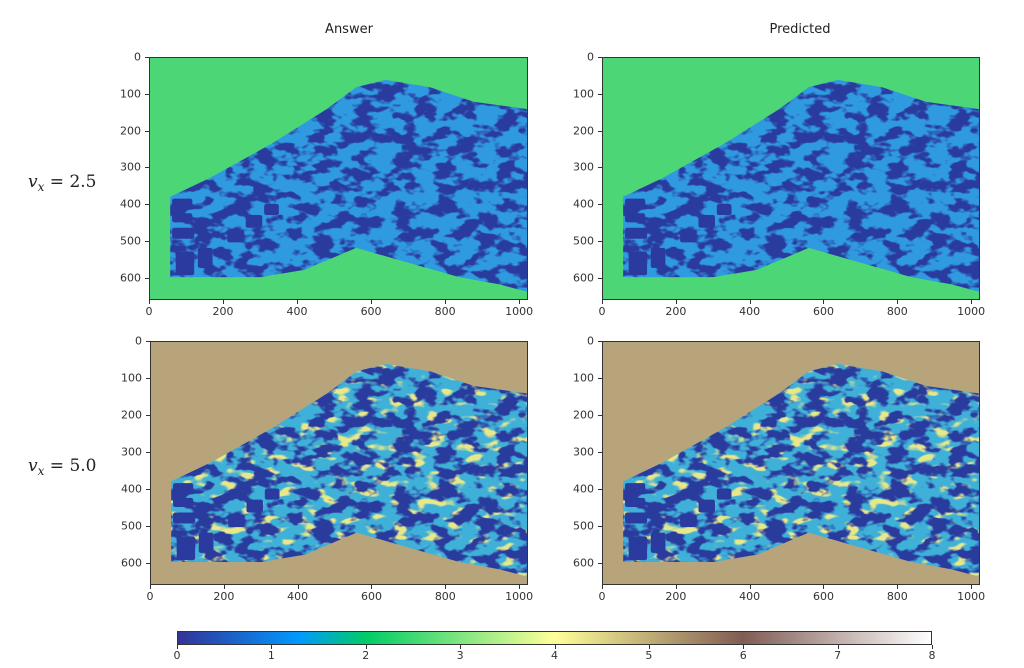 This screenshot has width=1024, height=668. What do you see at coordinates (460, 655) in the screenshot?
I see `colorbar-tick-label: 3` at bounding box center [460, 655].